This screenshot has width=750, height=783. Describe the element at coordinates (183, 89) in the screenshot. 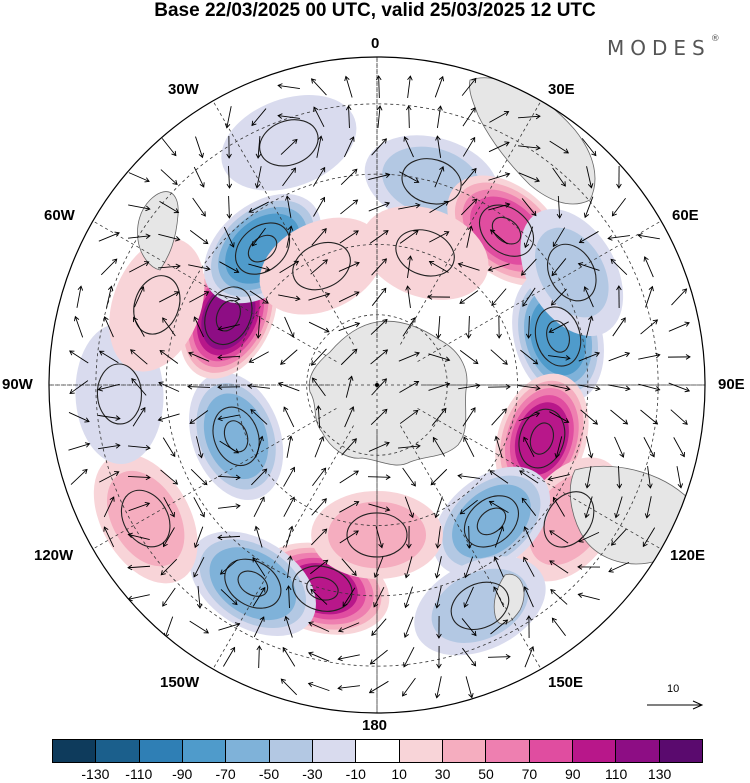

I see `lon-label-30w: 30W` at that location.